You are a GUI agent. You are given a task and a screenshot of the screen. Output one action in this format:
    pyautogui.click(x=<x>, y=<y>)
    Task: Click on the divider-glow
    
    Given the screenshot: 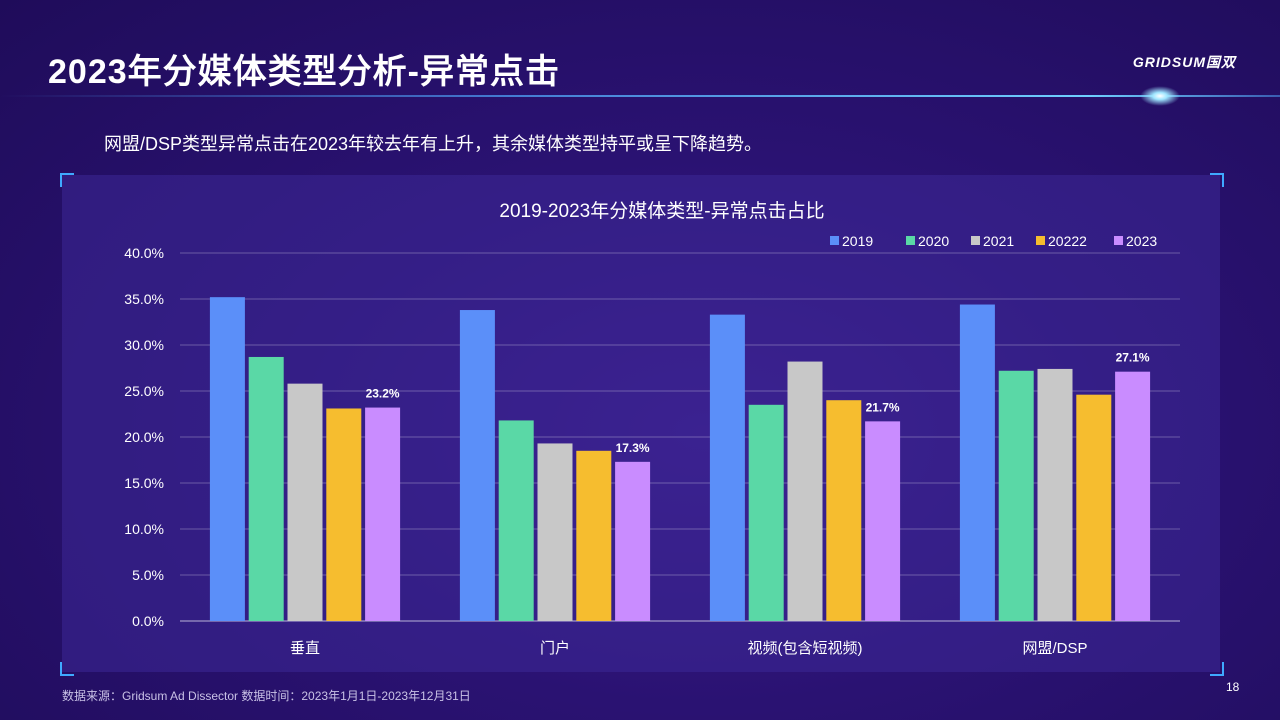 What is the action you would take?
    pyautogui.click(x=1160, y=96)
    